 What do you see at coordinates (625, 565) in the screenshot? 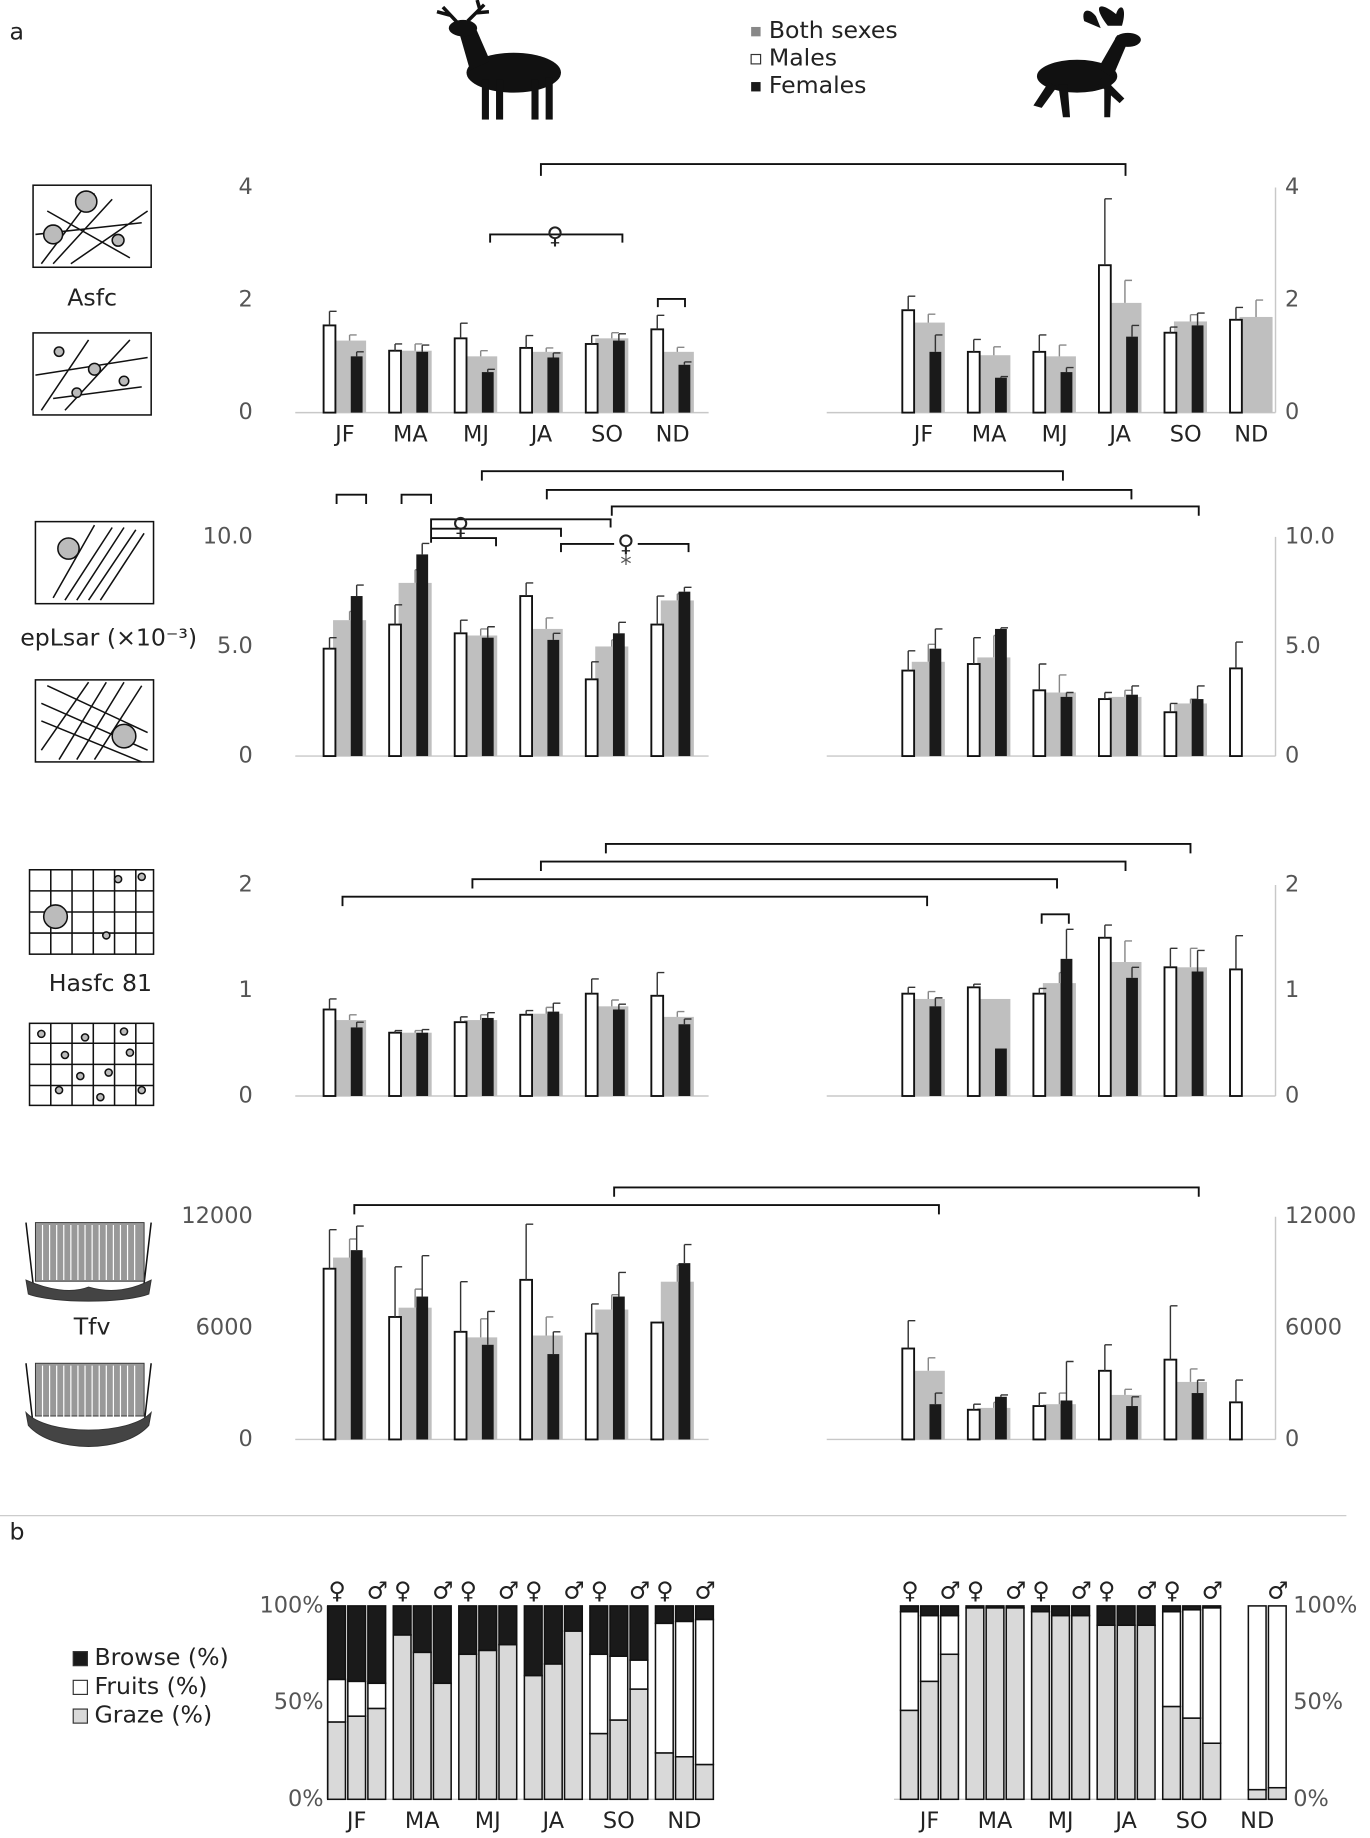
I see `significance-label: *` at bounding box center [625, 565].